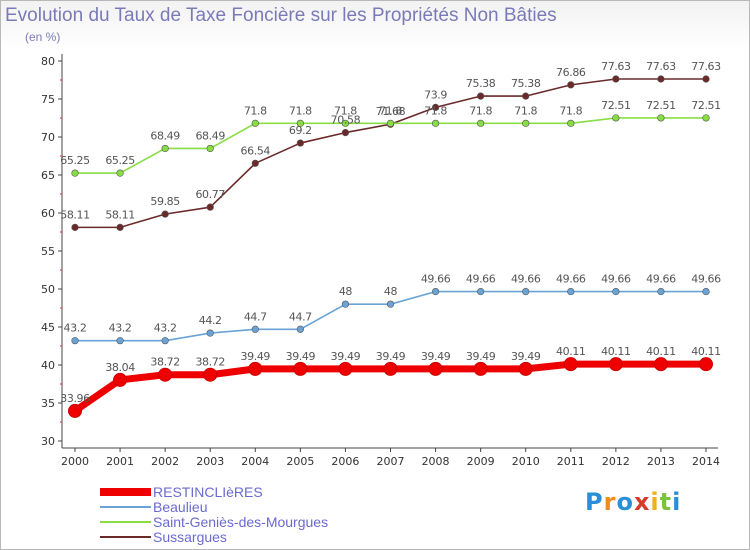 The height and width of the screenshot is (550, 750). I want to click on logo-letter: P, so click(594, 502).